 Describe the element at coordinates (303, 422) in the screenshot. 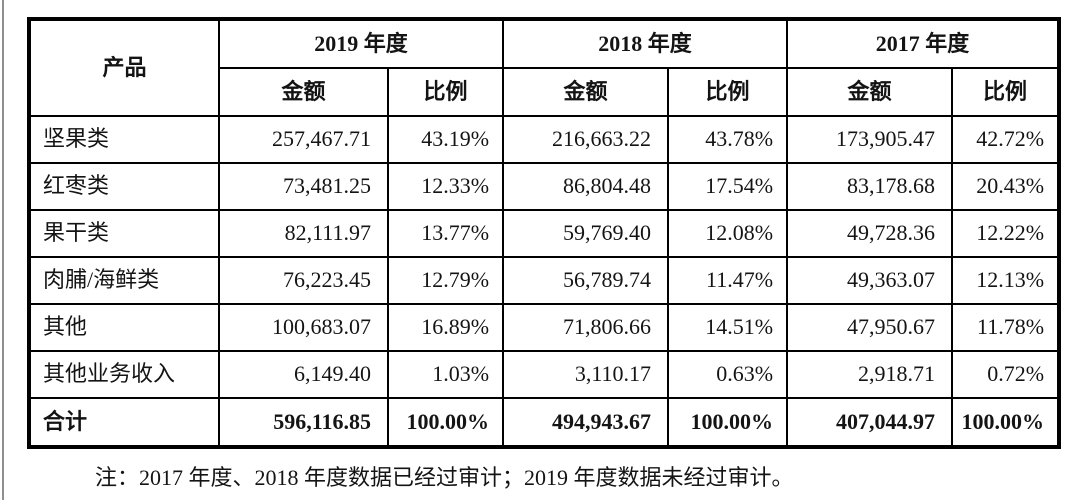

I see `total-amount-cell: 596,116.85` at that location.